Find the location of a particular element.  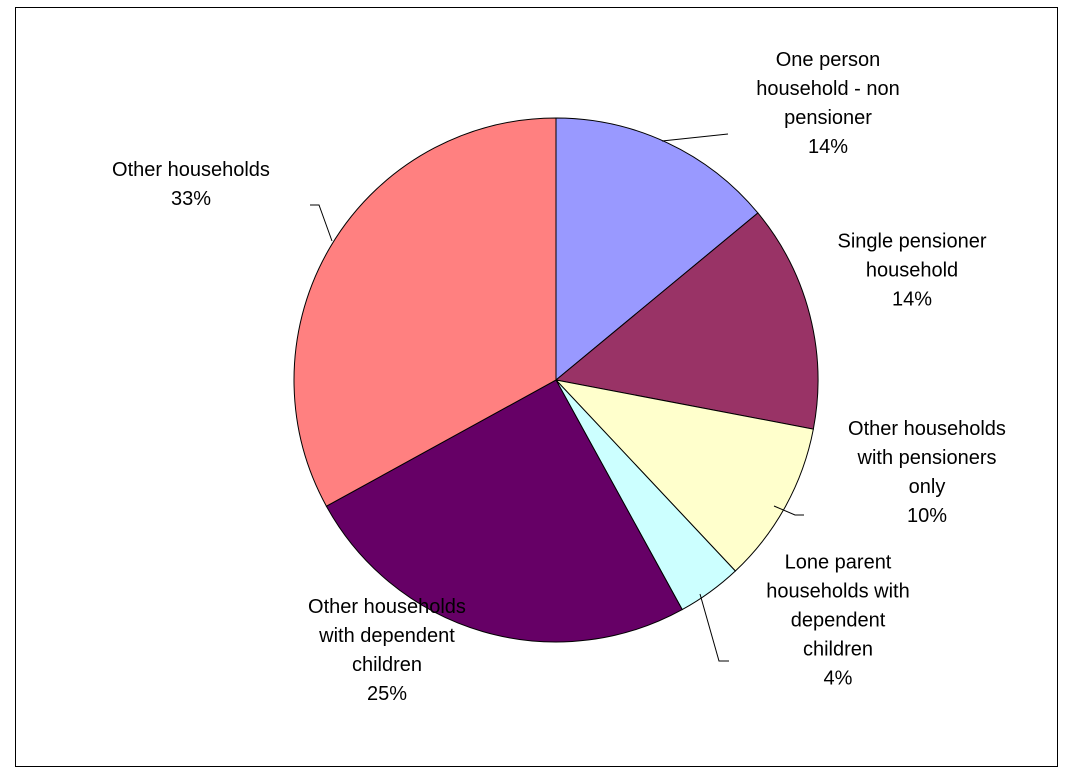

leader-line-other-households is located at coordinates (321, 223).